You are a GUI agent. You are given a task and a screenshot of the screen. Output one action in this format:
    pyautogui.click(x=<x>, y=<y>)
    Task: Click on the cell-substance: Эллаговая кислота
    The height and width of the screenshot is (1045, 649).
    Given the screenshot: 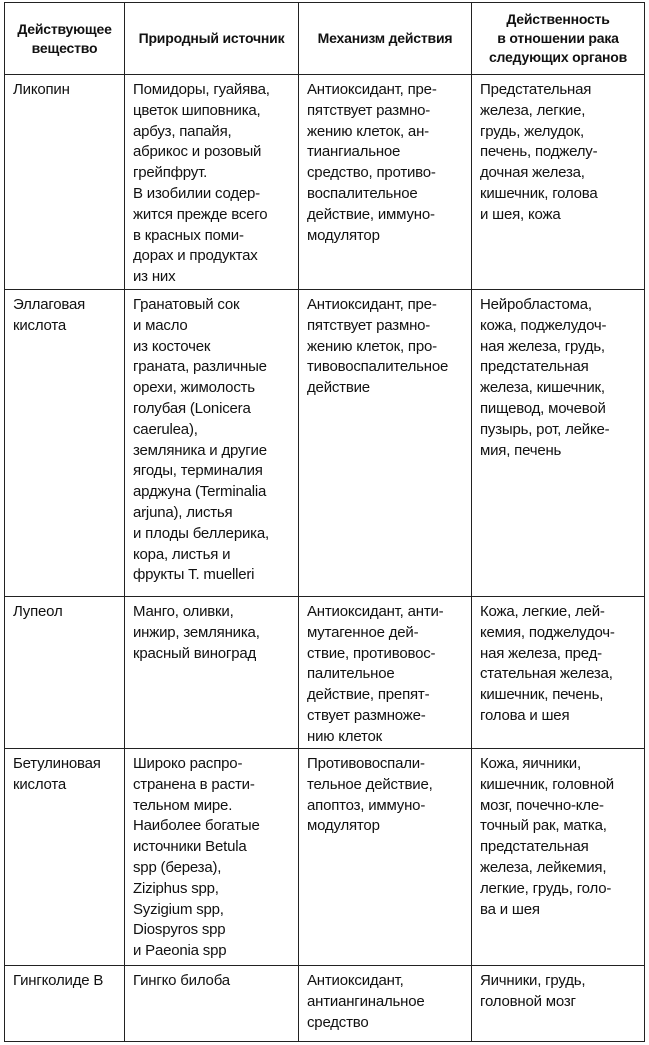 What is the action you would take?
    pyautogui.click(x=64, y=443)
    